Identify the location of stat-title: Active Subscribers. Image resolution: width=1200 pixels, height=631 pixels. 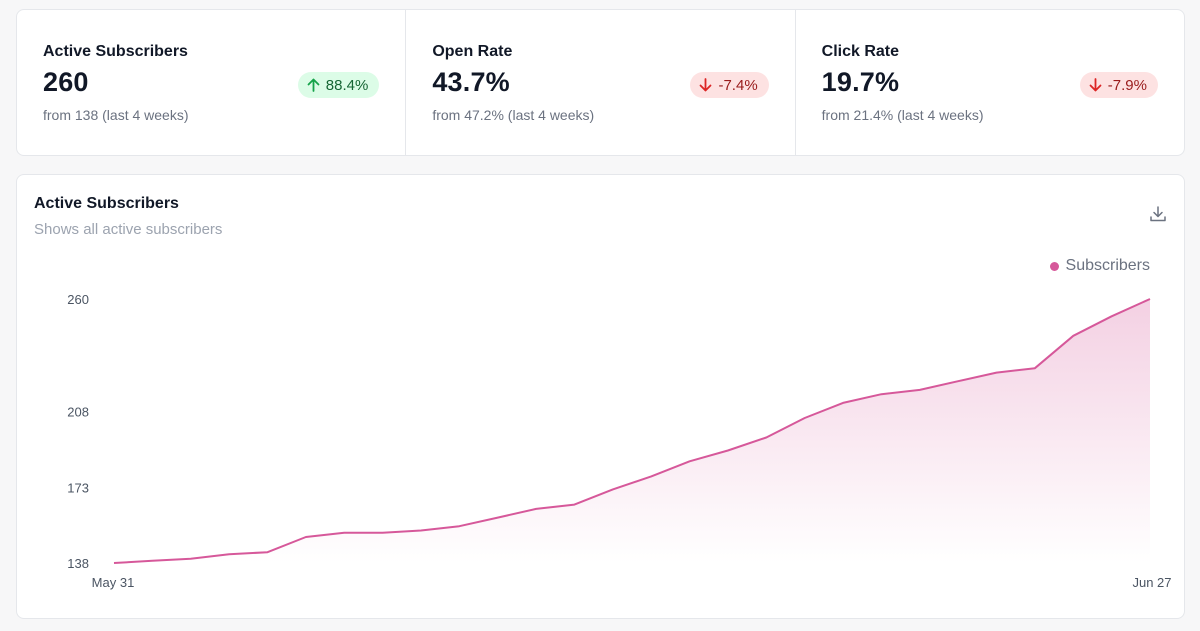
(115, 51).